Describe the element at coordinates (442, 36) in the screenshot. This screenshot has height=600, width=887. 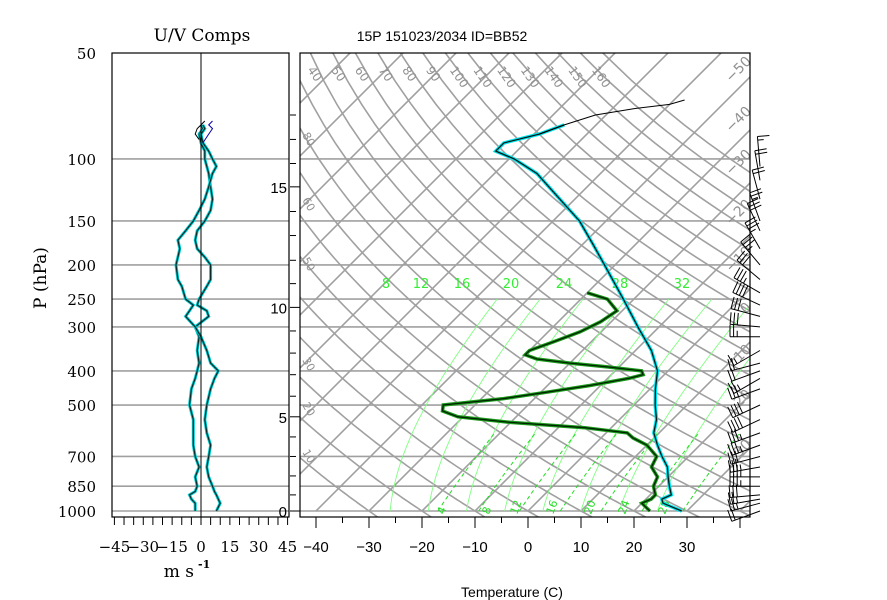
I see `skewt-title: 15P 151023/2034 ID=BB52` at that location.